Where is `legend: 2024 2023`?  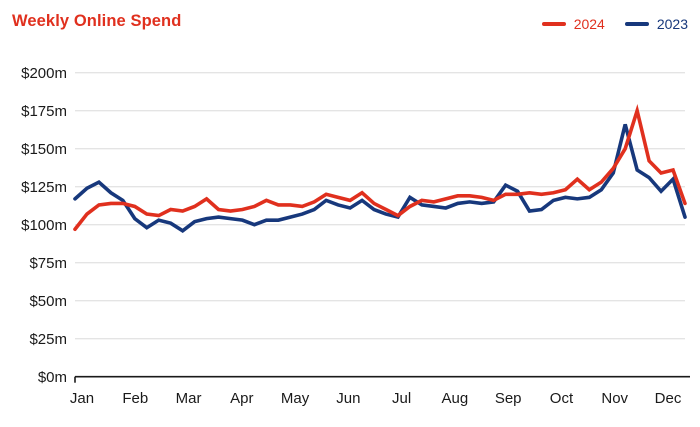
legend: 2024 2023 is located at coordinates (614, 24).